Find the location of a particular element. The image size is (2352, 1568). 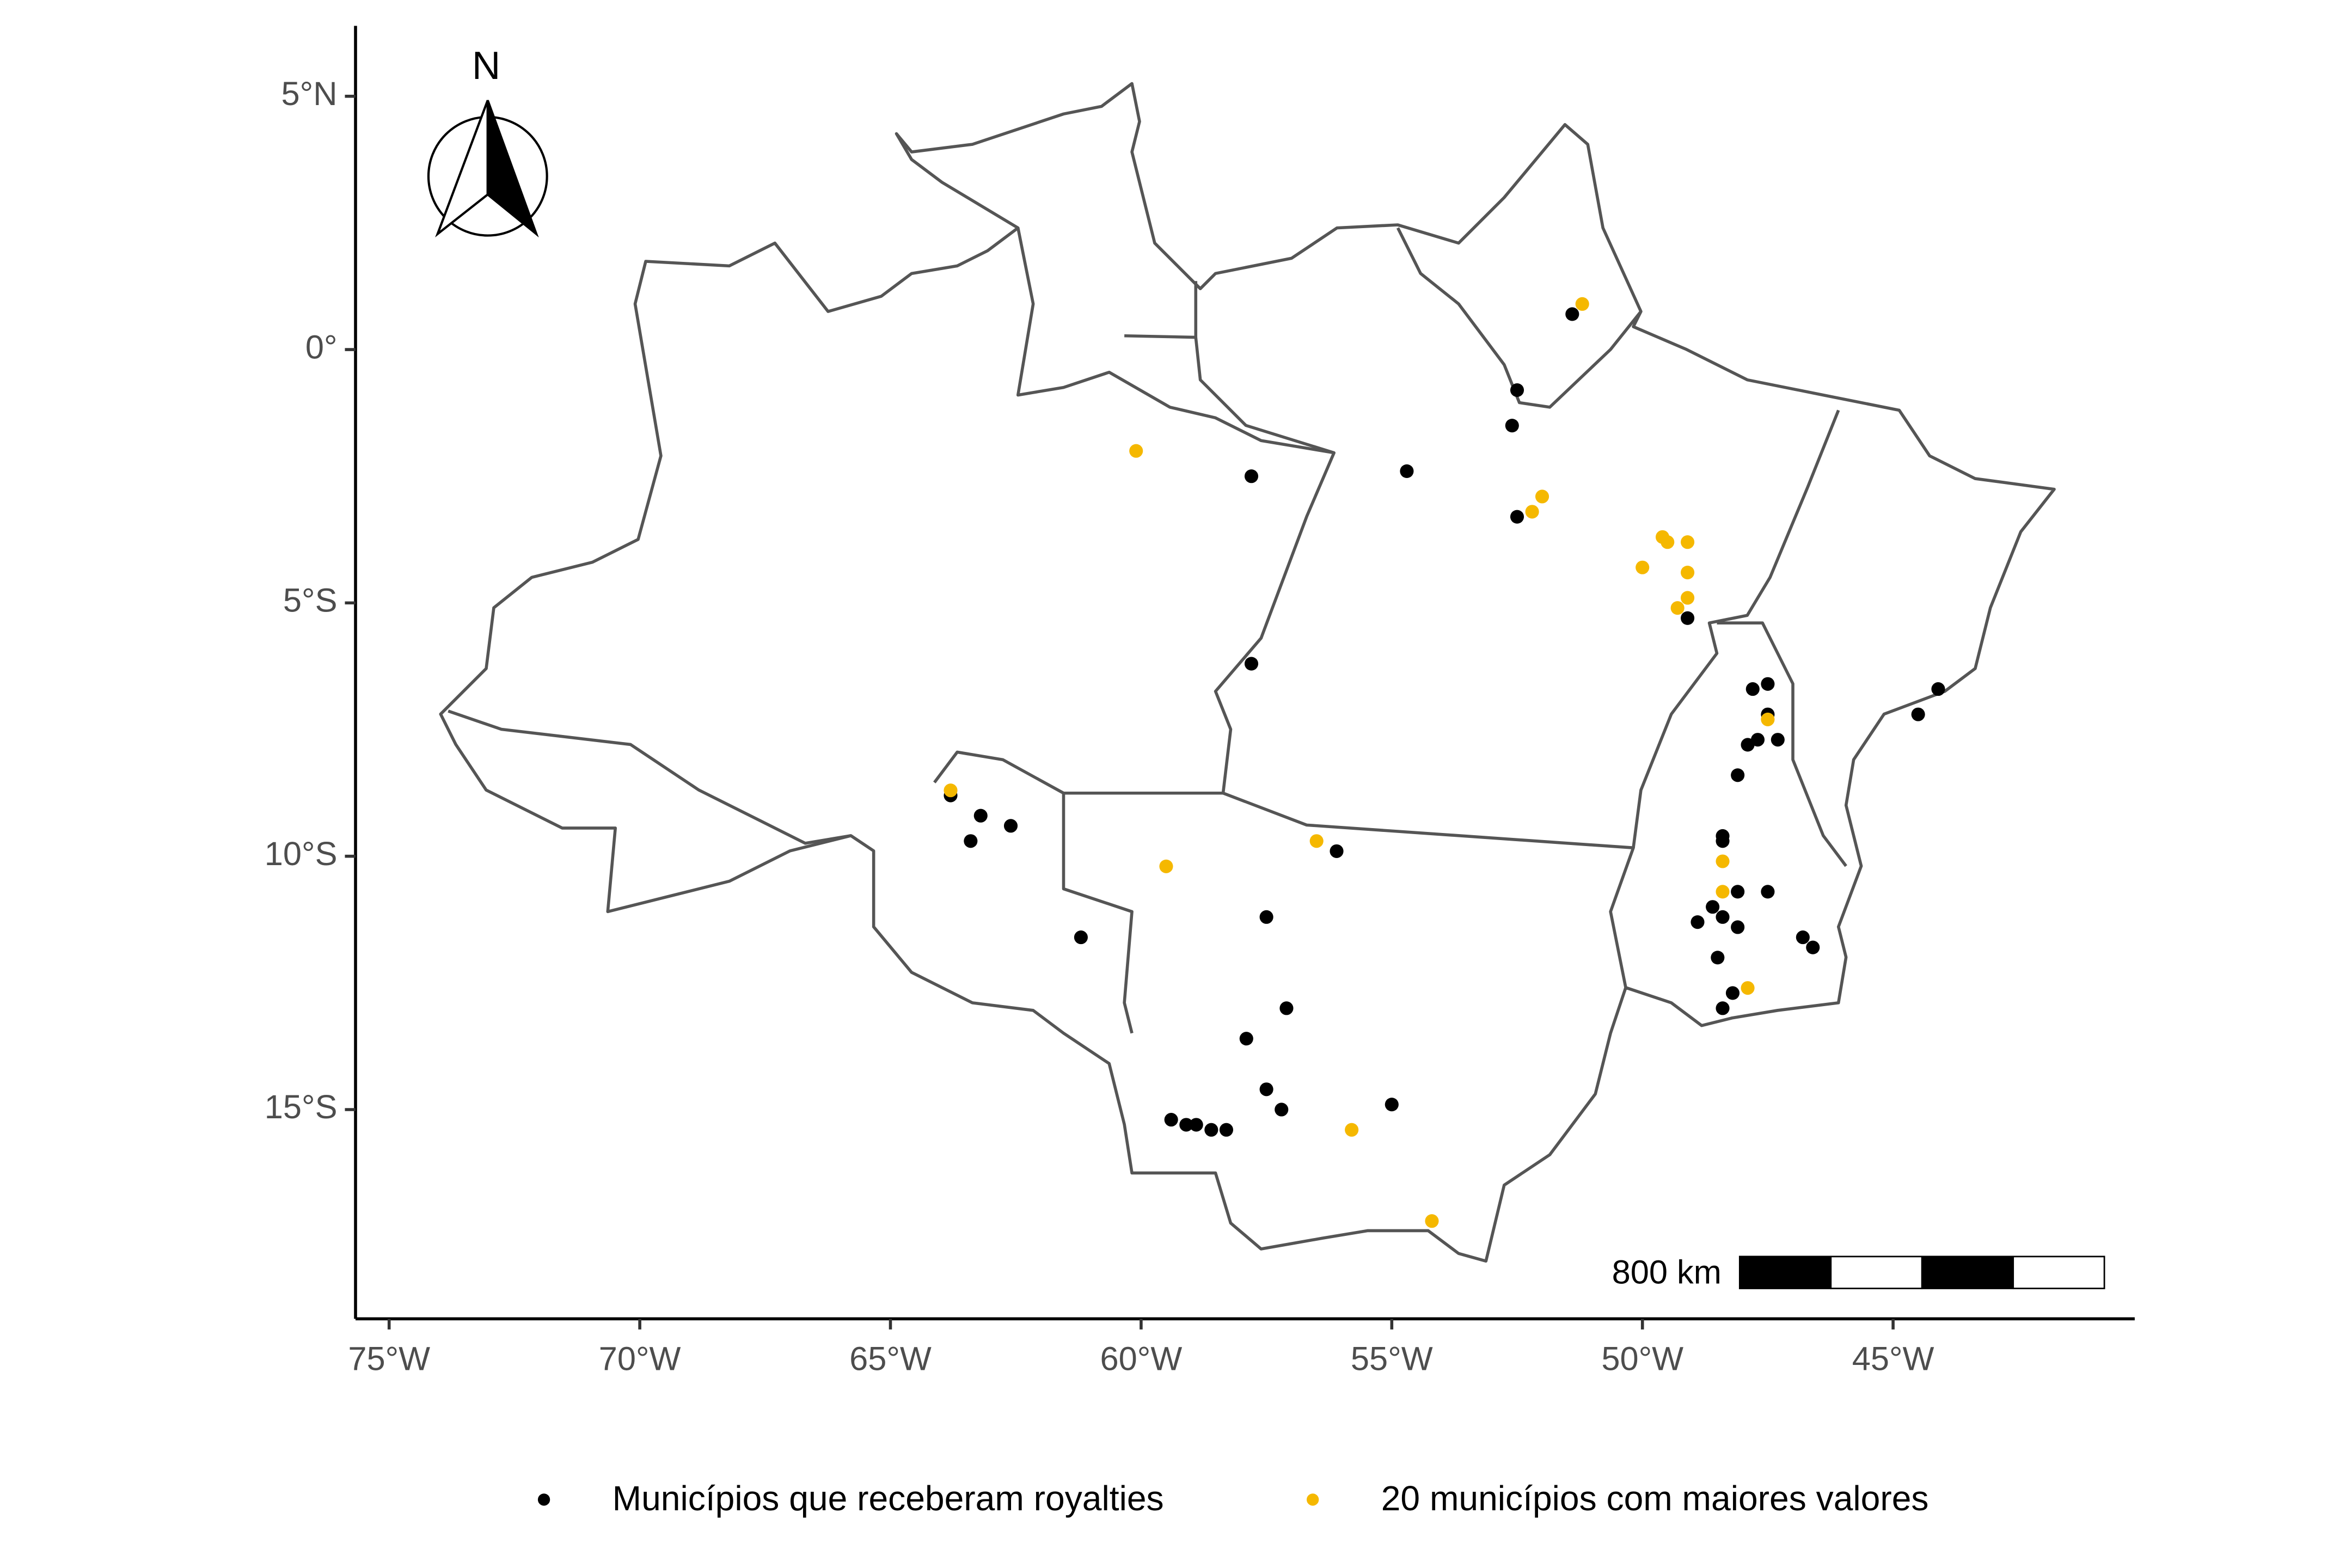

legend-label: 20 municípios com maiores valores is located at coordinates (1655, 1498).